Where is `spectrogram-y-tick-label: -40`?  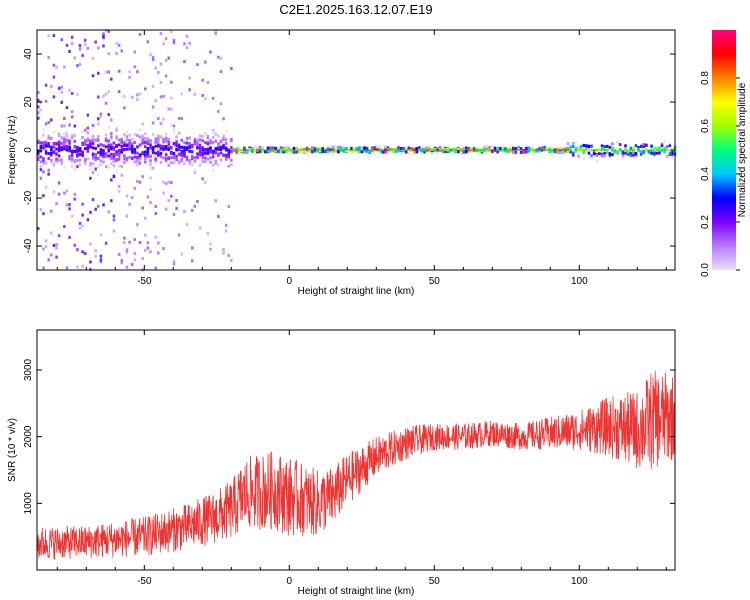 spectrogram-y-tick-label: -40 is located at coordinates (28, 245).